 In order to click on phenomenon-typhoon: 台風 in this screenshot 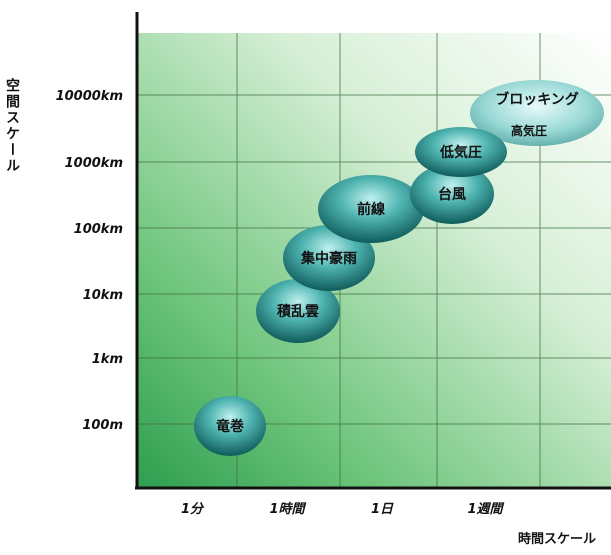, I will do `click(452, 194)`.